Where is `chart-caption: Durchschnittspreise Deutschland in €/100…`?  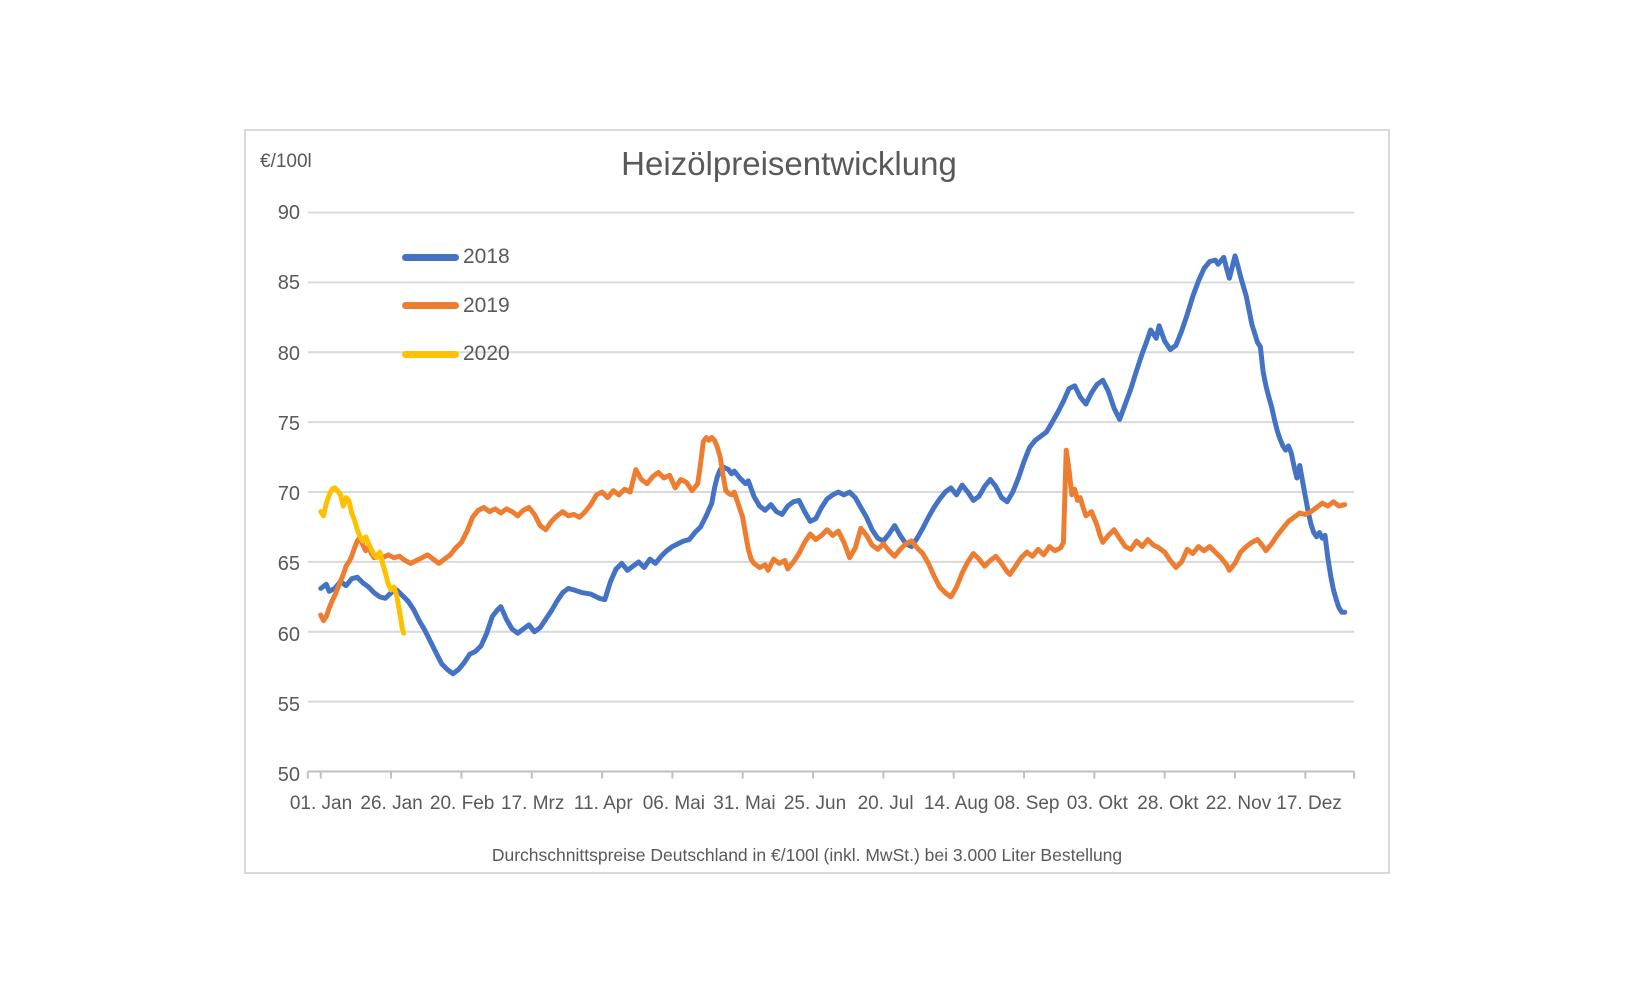
chart-caption: Durchschnittspreise Deutschland in €/100… is located at coordinates (807, 855).